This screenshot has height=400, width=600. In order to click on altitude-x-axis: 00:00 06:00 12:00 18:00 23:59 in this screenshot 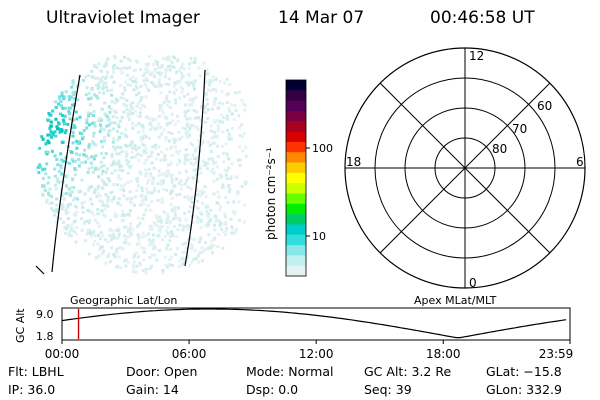, I will do `click(309, 350)`.